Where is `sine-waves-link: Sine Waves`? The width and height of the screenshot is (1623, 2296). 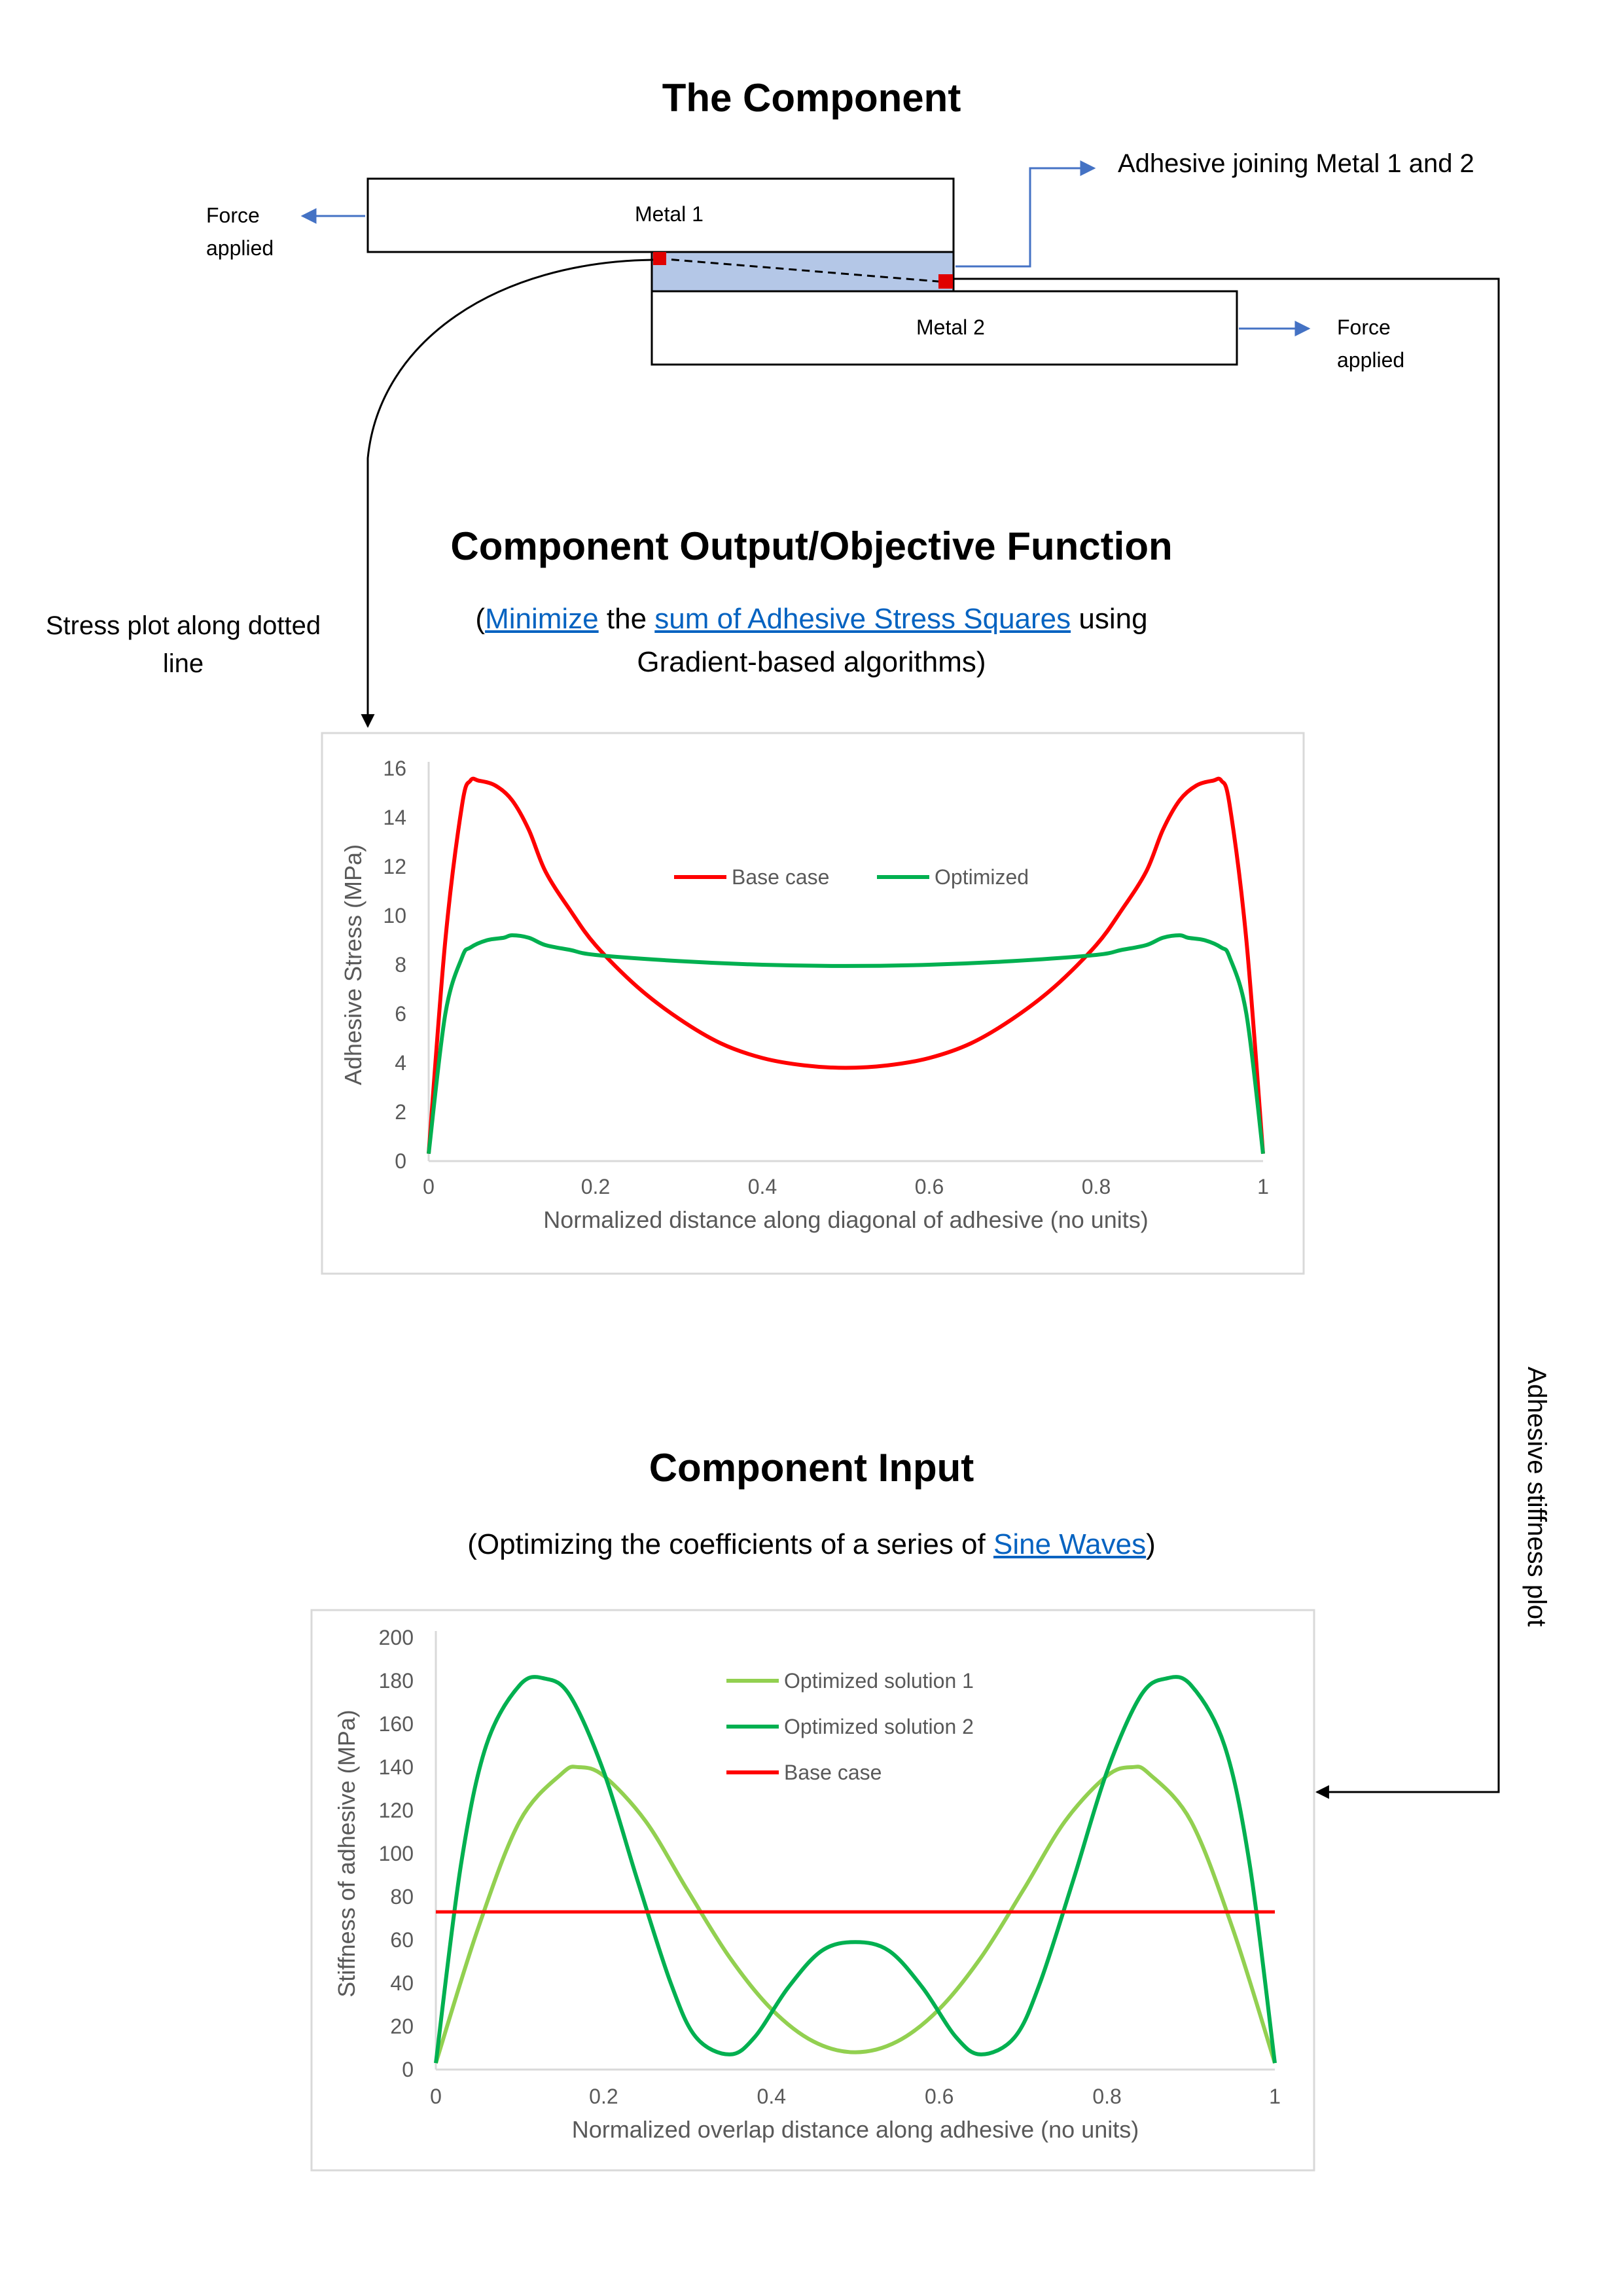
sine-waves-link: Sine Waves is located at coordinates (1070, 1544).